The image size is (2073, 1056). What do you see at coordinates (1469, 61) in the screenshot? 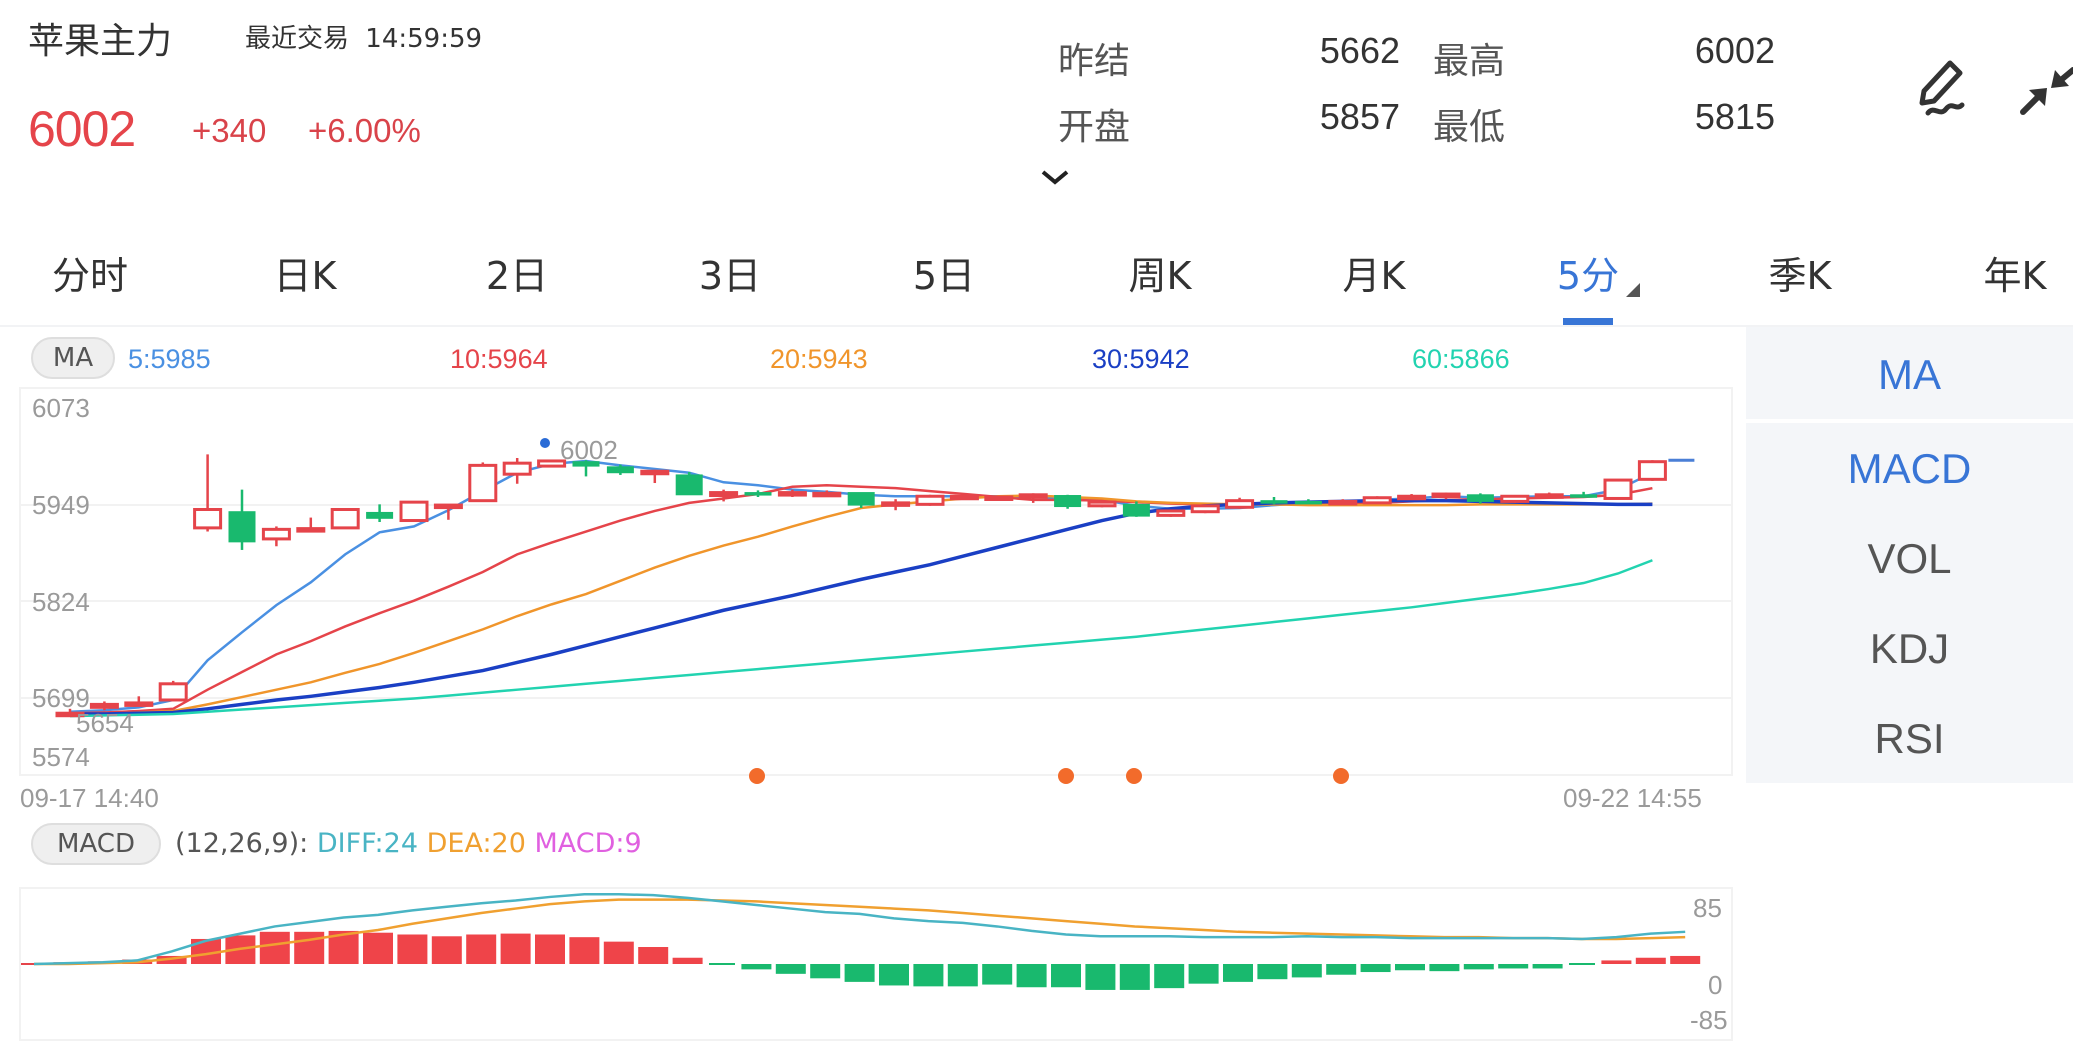
I see `stat-label-high: 最高` at bounding box center [1469, 61].